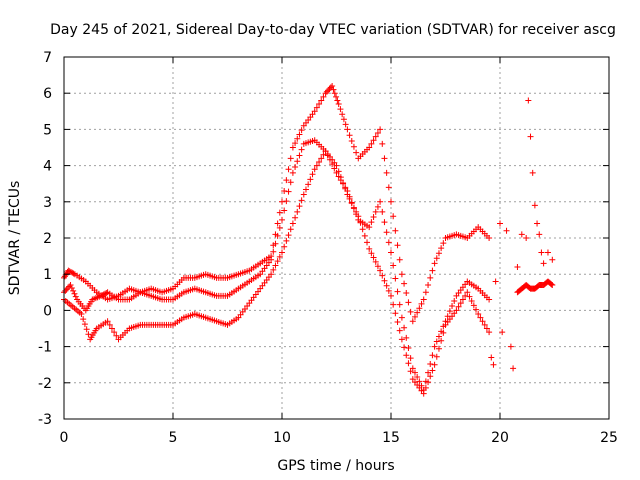 Image resolution: width=640 pixels, height=480 pixels. I want to click on y-tick-label: 1, so click(47, 275).